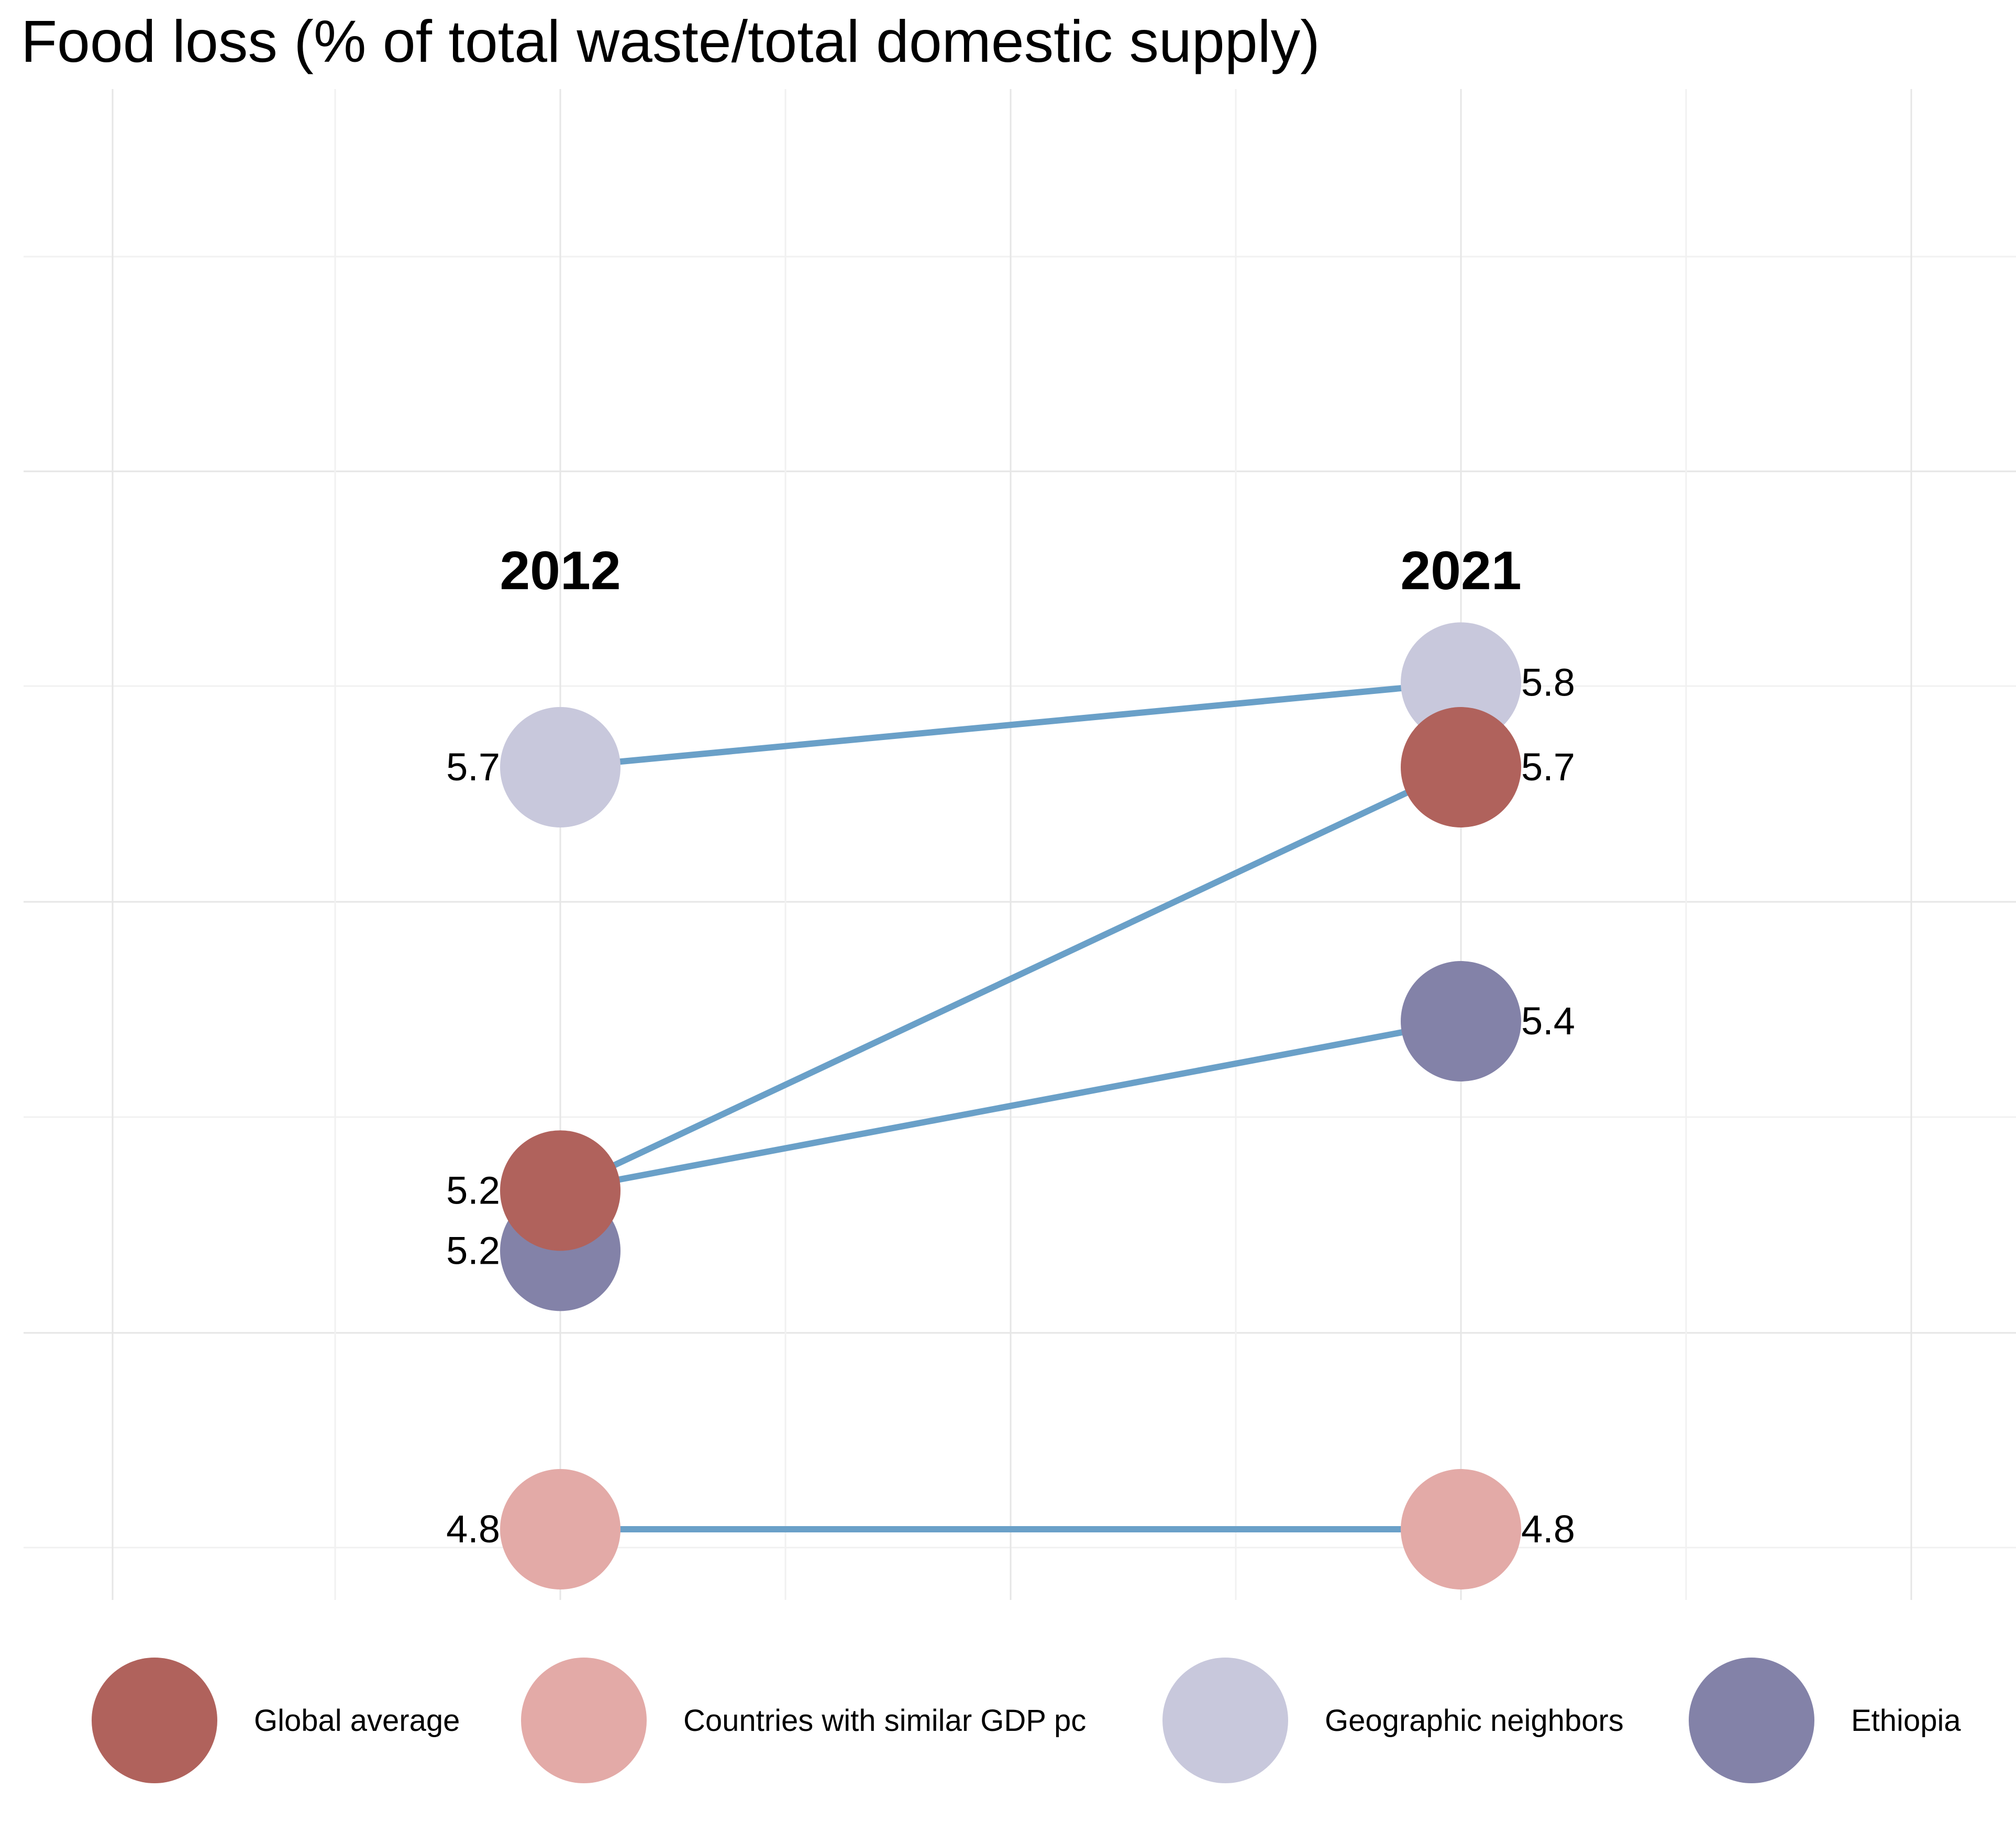 The image size is (2016, 1833). Describe the element at coordinates (1548, 682) in the screenshot. I see `data-label: 5.8` at that location.